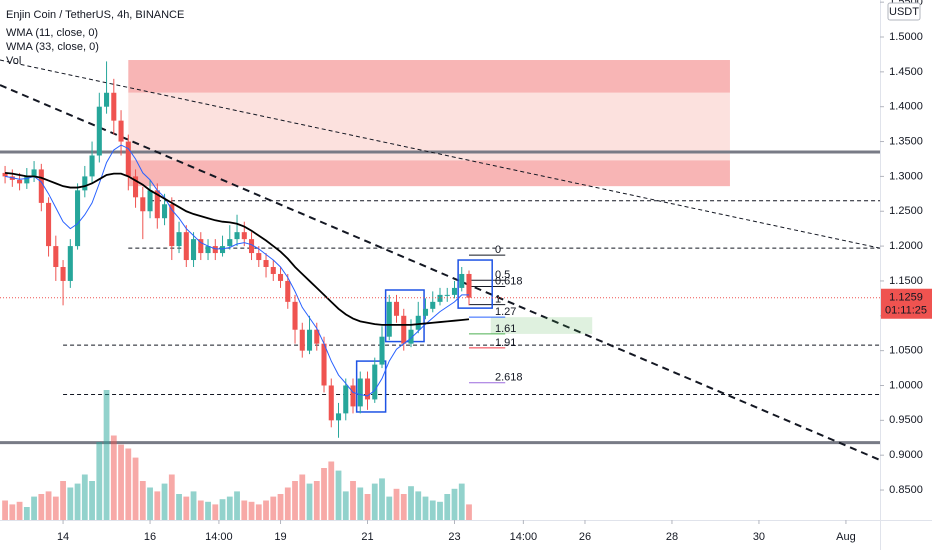 The image size is (932, 555). What do you see at coordinates (505, 312) in the screenshot?
I see `fib-label: 1.27` at bounding box center [505, 312].